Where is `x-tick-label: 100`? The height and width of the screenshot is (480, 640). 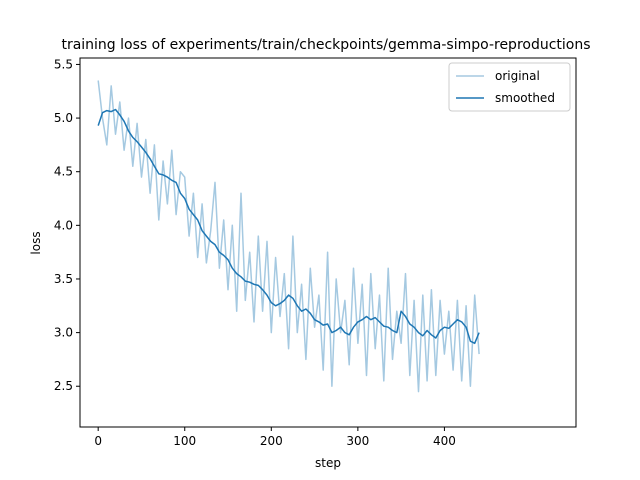
x-tick-label: 100 is located at coordinates (184, 441).